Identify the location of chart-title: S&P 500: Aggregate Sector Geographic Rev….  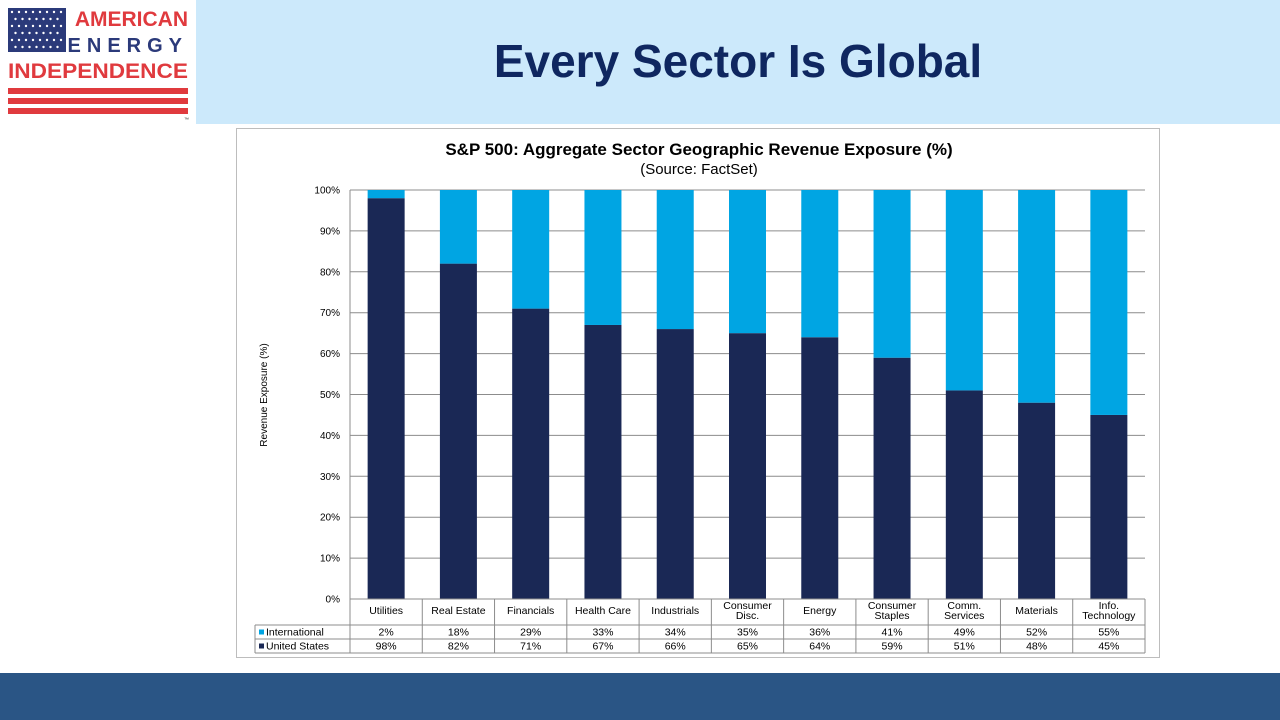
(698, 149).